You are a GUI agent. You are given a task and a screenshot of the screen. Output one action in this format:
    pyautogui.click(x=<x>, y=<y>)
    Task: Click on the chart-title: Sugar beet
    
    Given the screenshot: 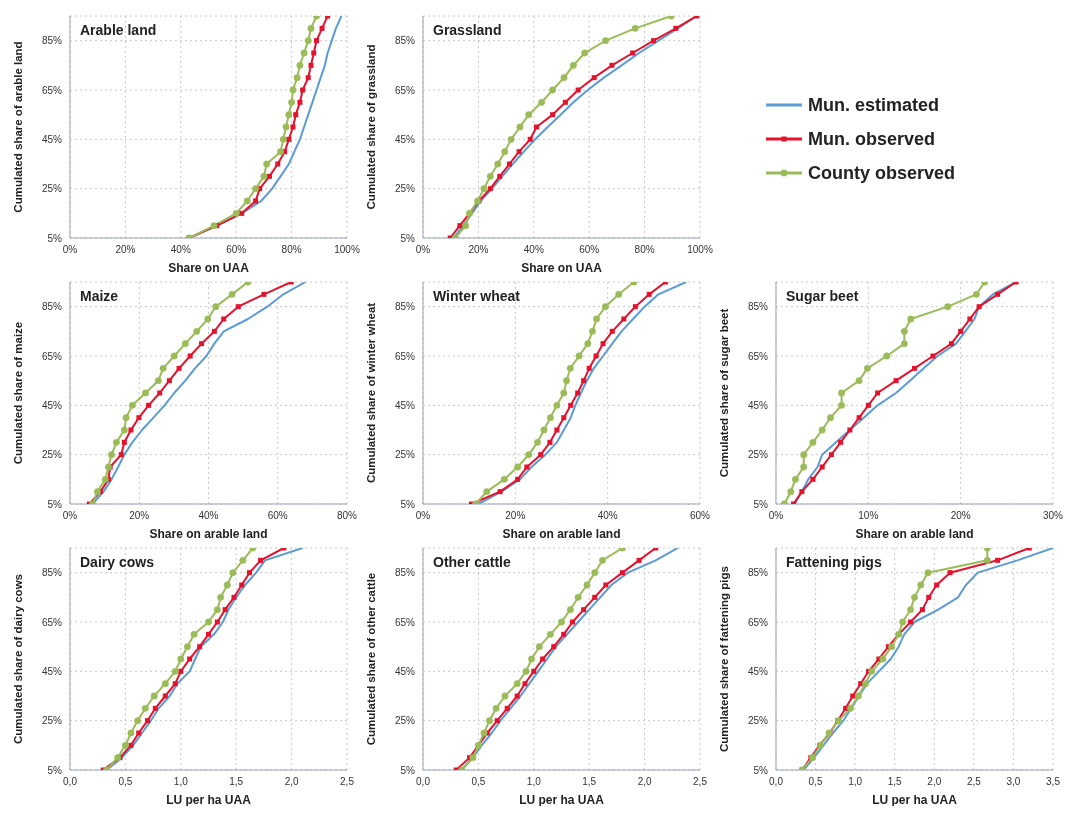 What is the action you would take?
    pyautogui.click(x=822, y=296)
    